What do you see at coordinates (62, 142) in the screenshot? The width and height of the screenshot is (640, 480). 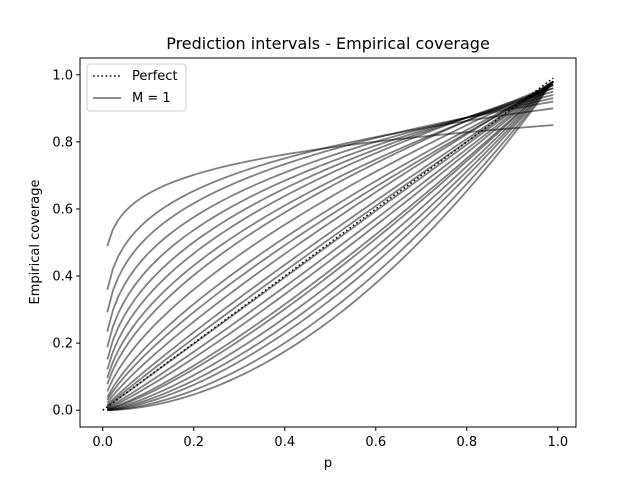 I see `y-tick-label: 0.8` at bounding box center [62, 142].